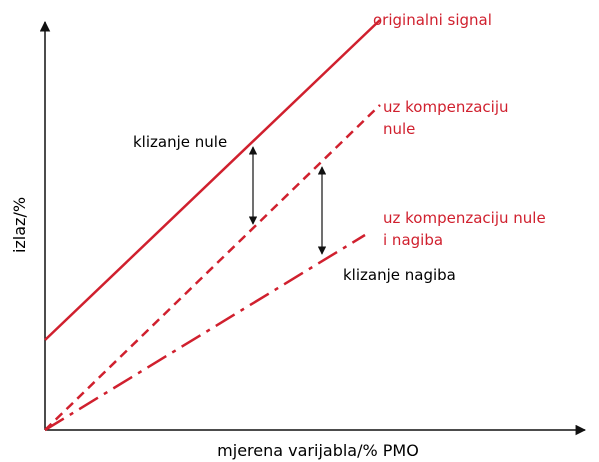 The image size is (599, 462). Describe the element at coordinates (399, 275) in the screenshot. I see `slope-drift-label: klizanje nagiba` at that location.